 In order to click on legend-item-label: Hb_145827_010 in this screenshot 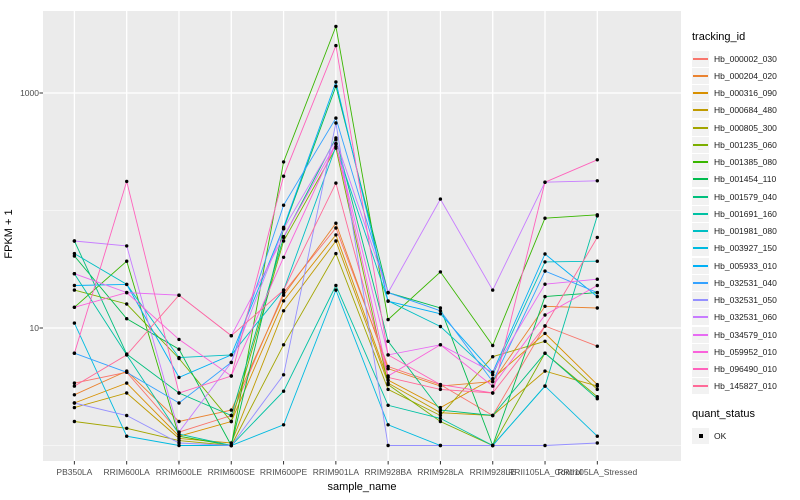, I will do `click(745, 386)`.